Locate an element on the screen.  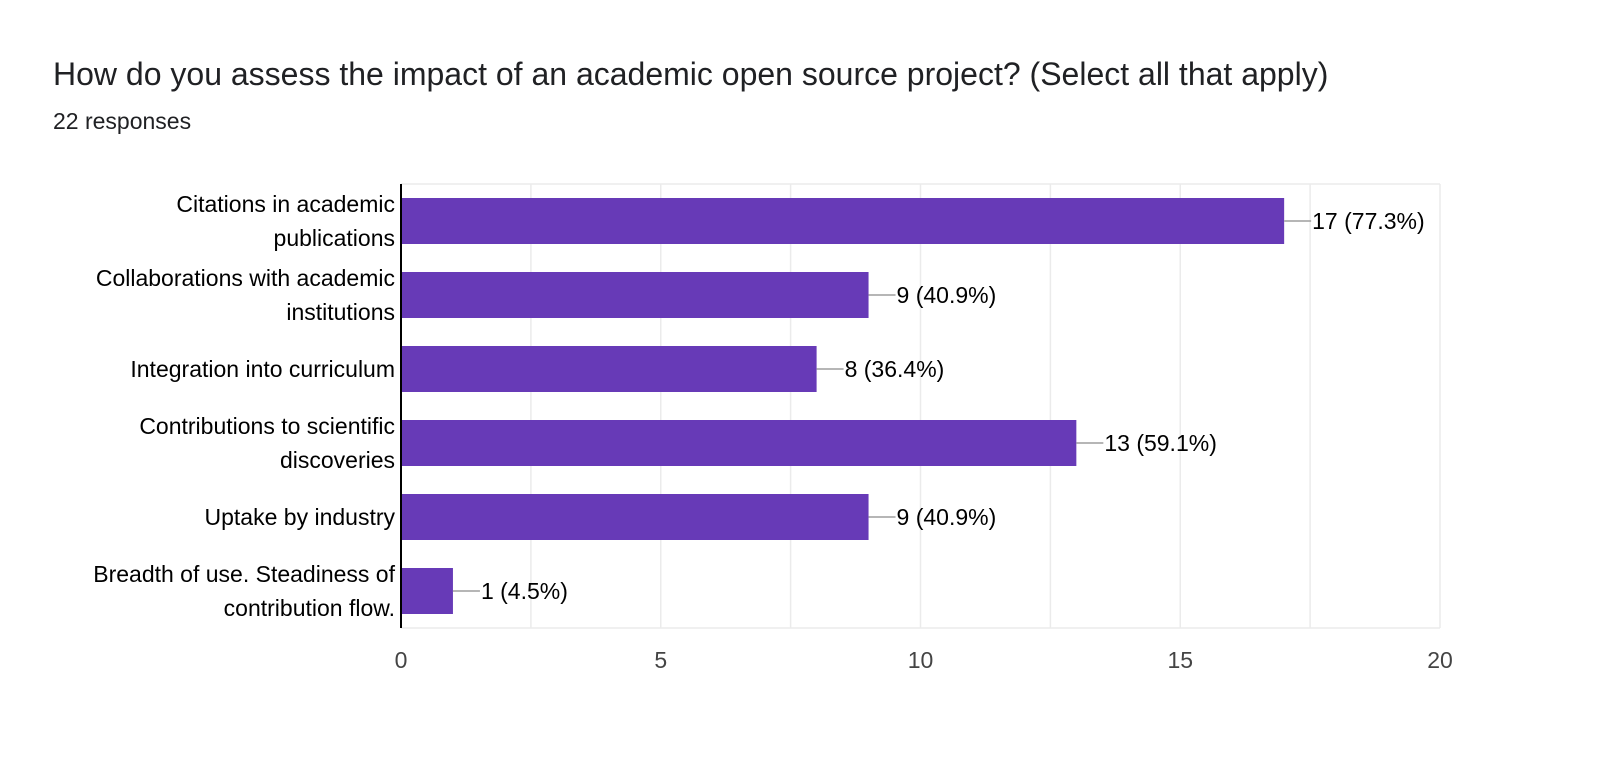
category-label: contribution flow. is located at coordinates (309, 608).